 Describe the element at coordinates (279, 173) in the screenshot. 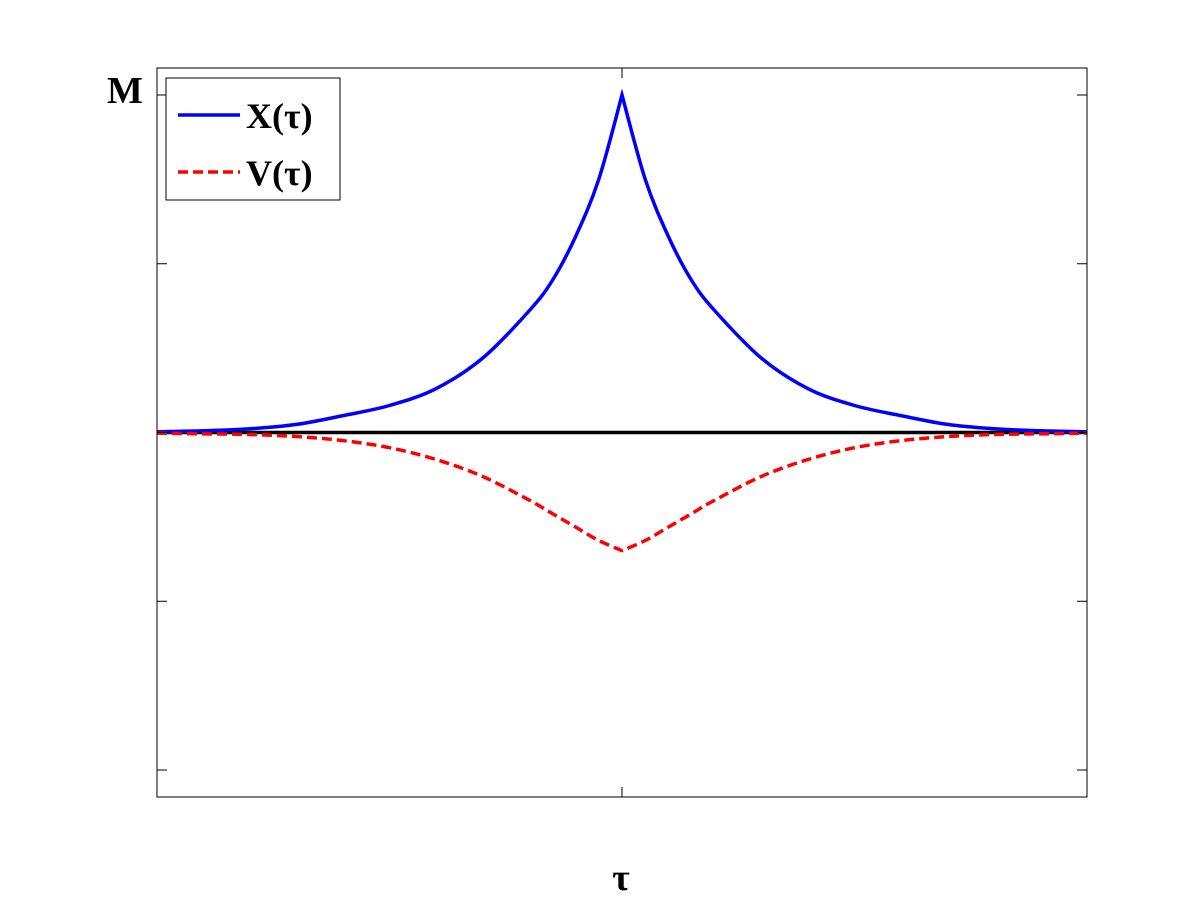

I see `legend-label-v: V(τ)` at that location.